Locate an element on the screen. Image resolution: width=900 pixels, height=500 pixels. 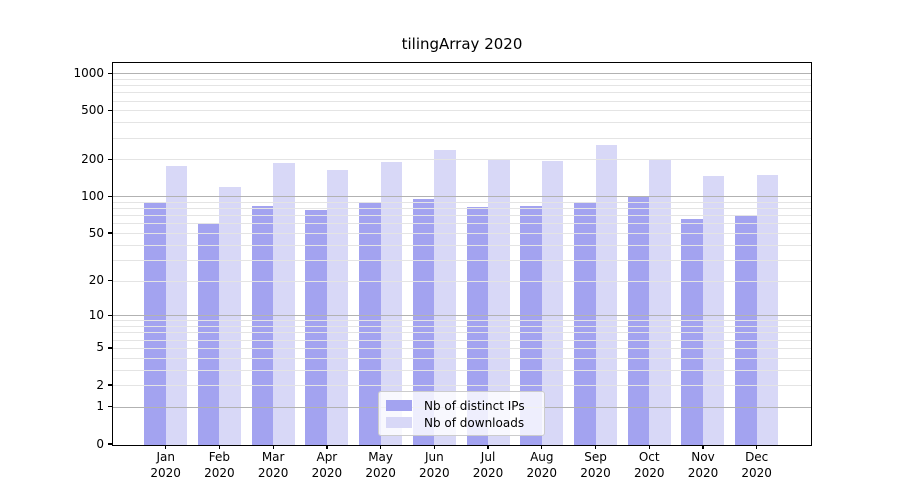
x-tick-label: Jul 2020 is located at coordinates (488, 465).